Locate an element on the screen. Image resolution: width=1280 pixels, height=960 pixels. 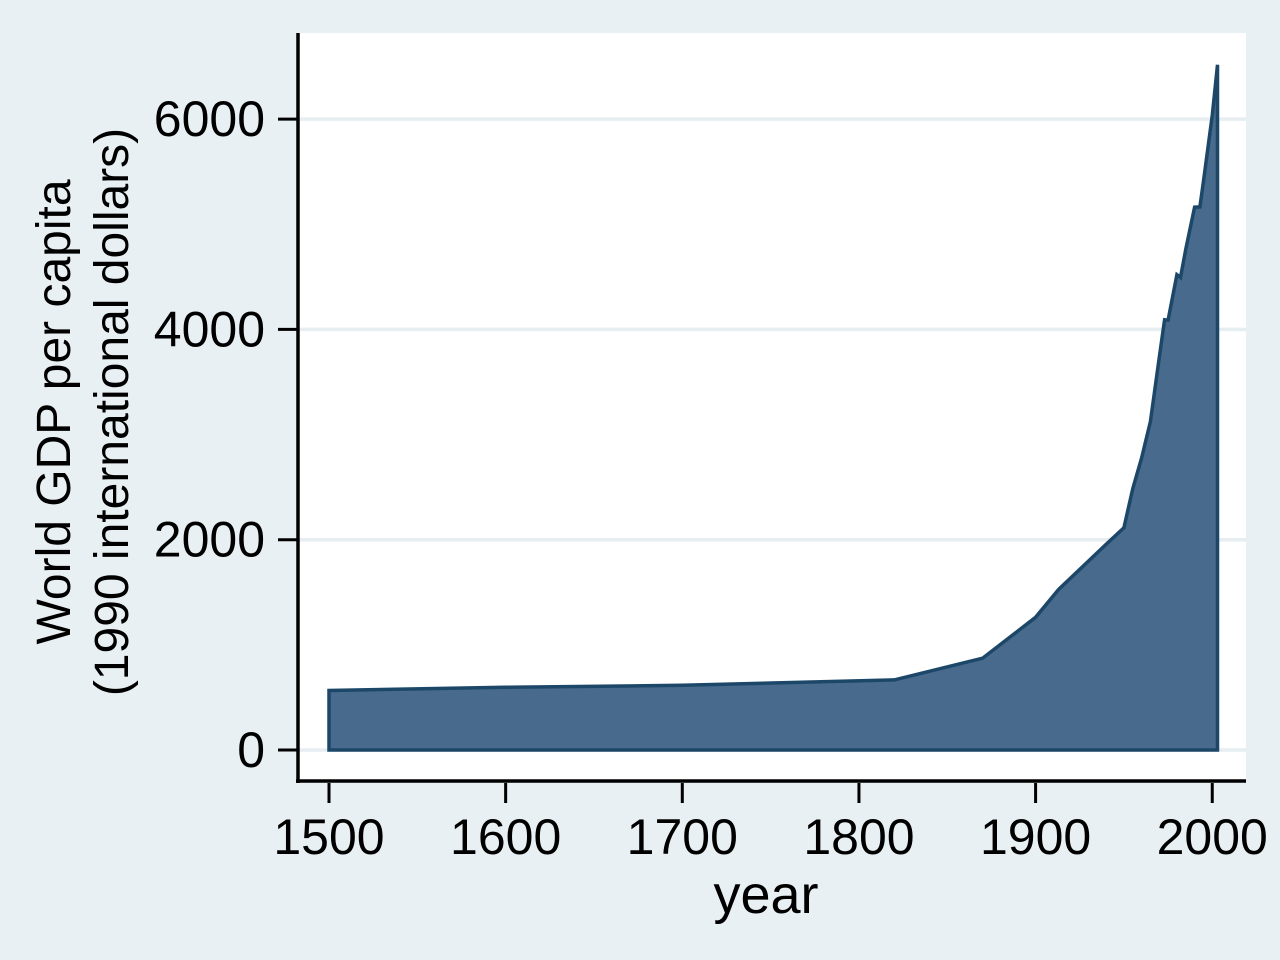
x-axis-tick-labels: 1500 1600 1700 1800 1900 2000 is located at coordinates (770, 837).